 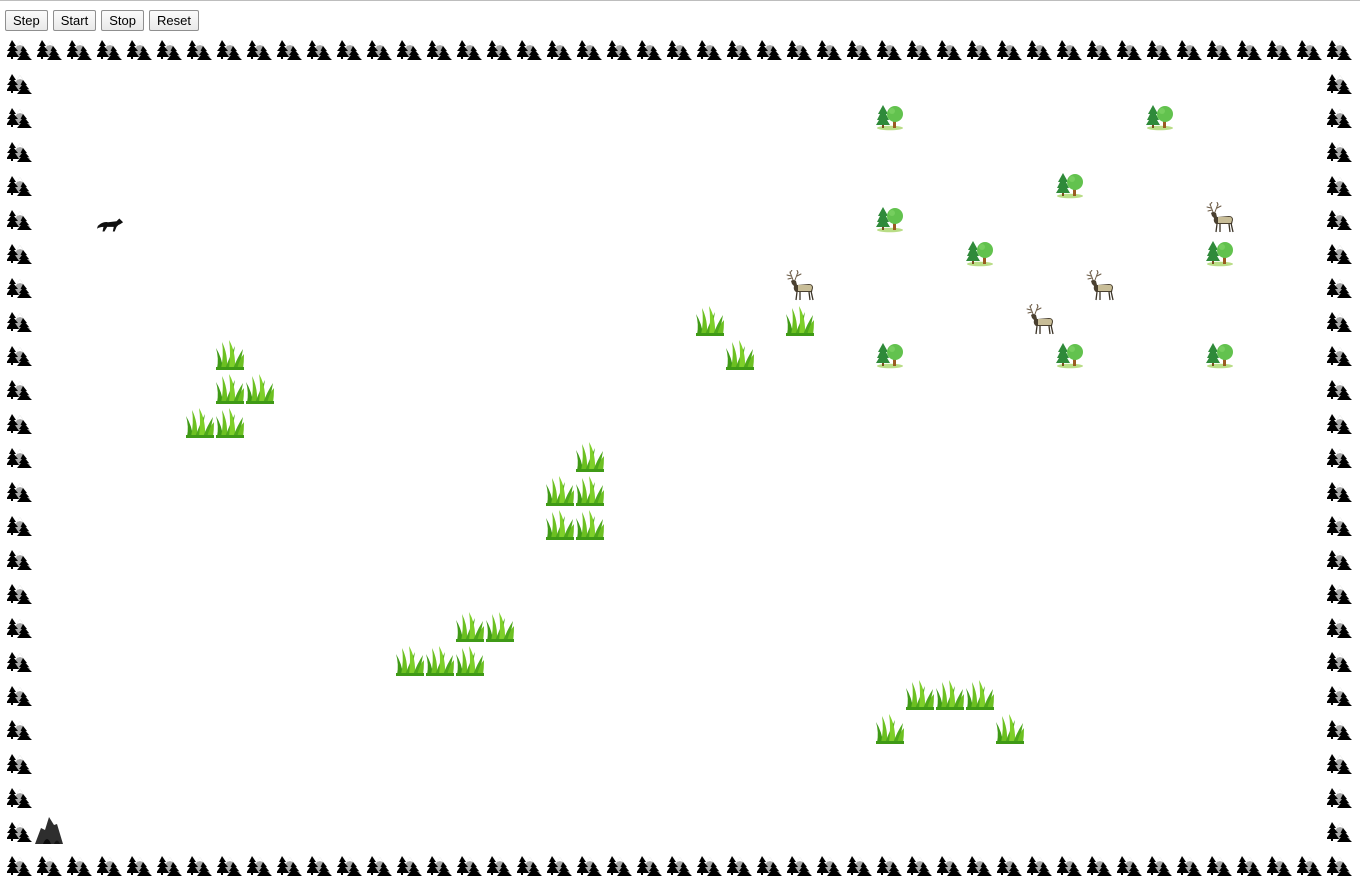 I want to click on control-toolbar: Step Start Stop Reset, so click(x=102, y=20).